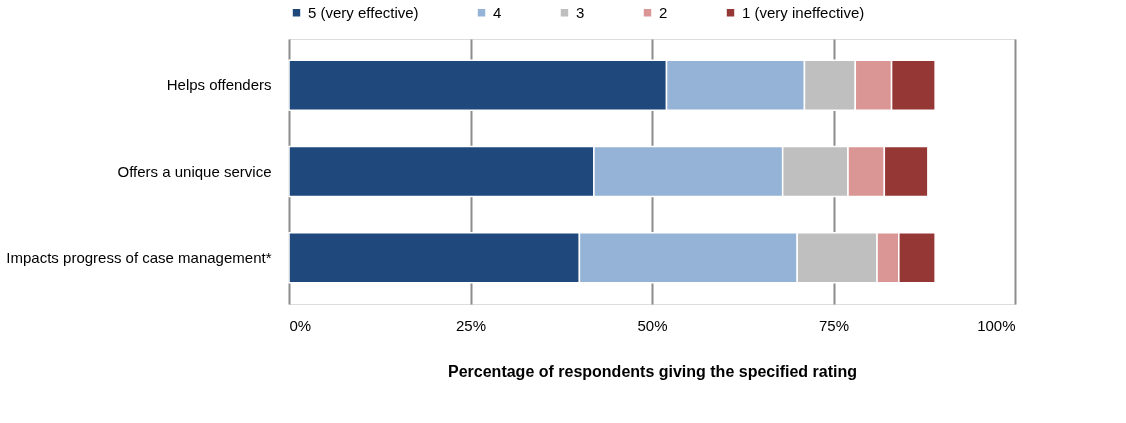  What do you see at coordinates (139, 257) in the screenshot?
I see `y-tick-label: Impacts progress of case management*` at bounding box center [139, 257].